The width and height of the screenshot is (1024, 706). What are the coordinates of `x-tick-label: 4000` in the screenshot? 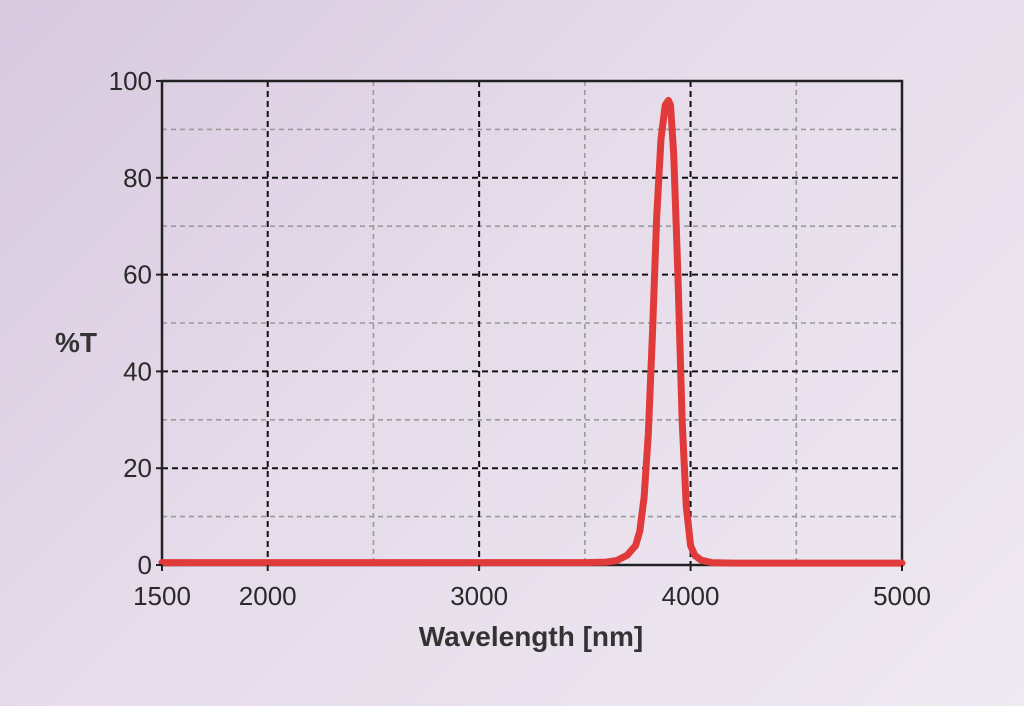 It's located at (691, 596).